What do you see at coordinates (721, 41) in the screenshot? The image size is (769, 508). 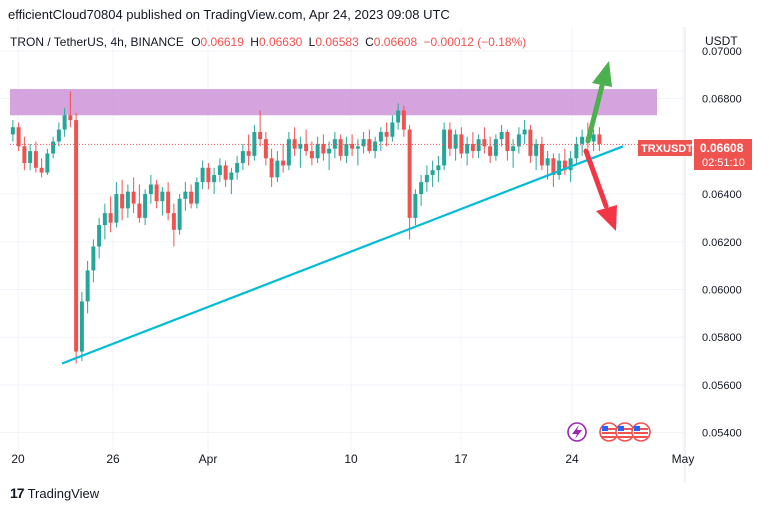 I see `currency-label: USDT` at bounding box center [721, 41].